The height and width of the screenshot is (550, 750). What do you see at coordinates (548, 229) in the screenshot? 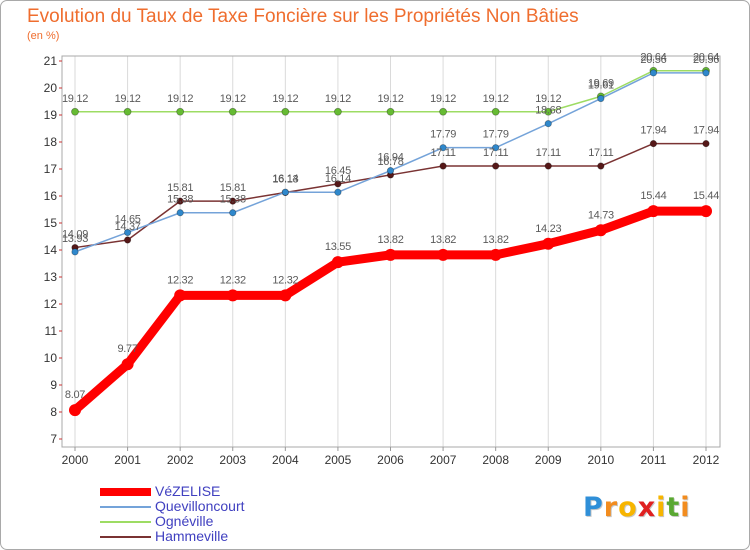
I see `data-label: 14.23` at bounding box center [548, 229].